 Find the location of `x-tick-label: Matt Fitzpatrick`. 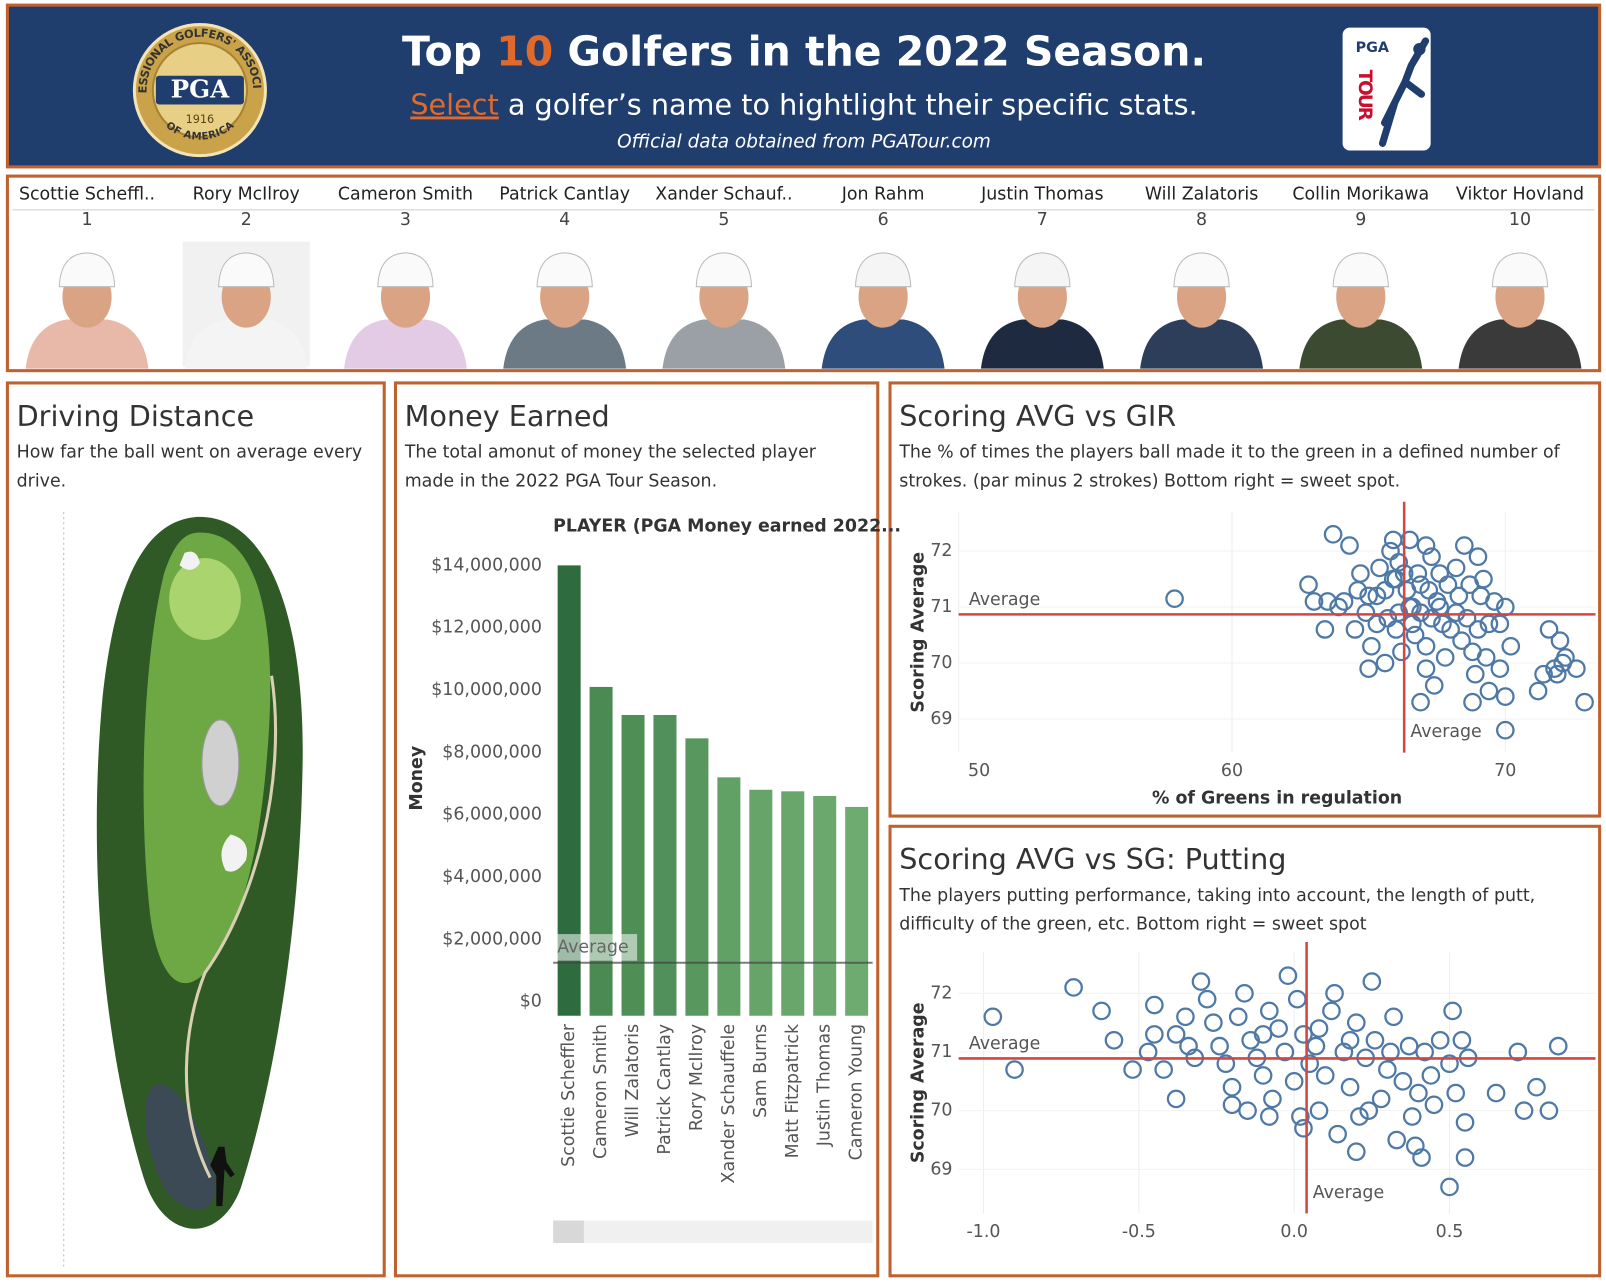

x-tick-label: Matt Fitzpatrick is located at coordinates (793, 1090).